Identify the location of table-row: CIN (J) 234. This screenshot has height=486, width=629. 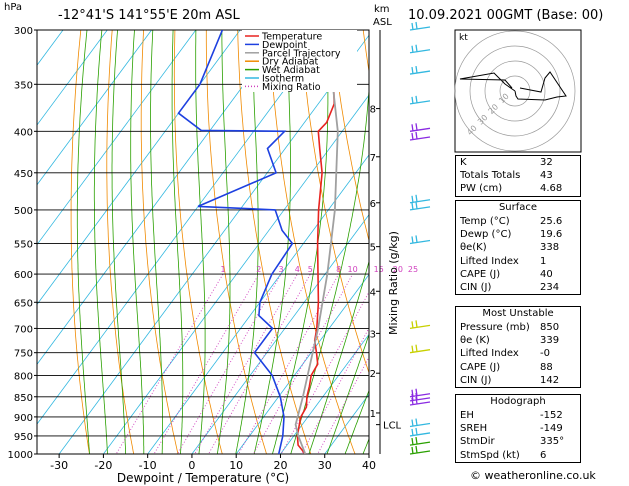
(518, 287).